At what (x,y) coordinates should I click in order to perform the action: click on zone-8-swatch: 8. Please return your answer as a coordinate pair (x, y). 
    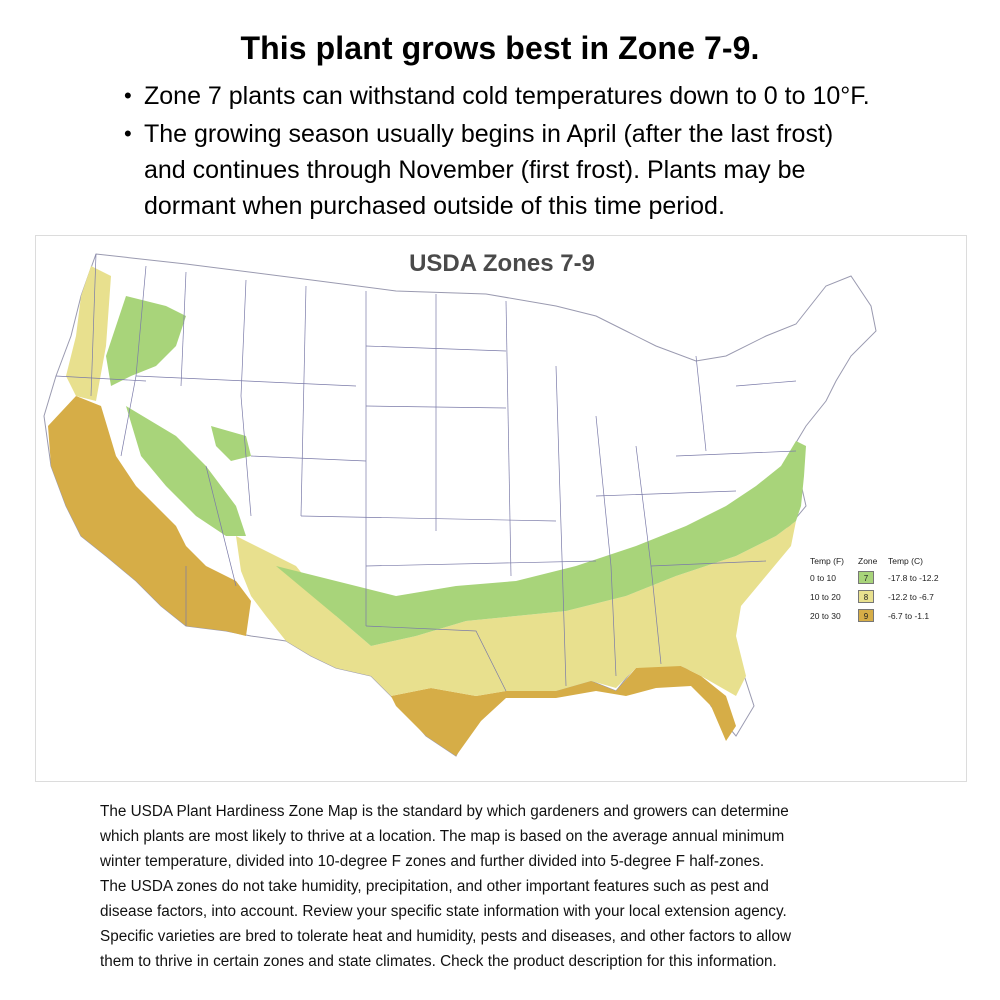
    Looking at the image, I should click on (866, 596).